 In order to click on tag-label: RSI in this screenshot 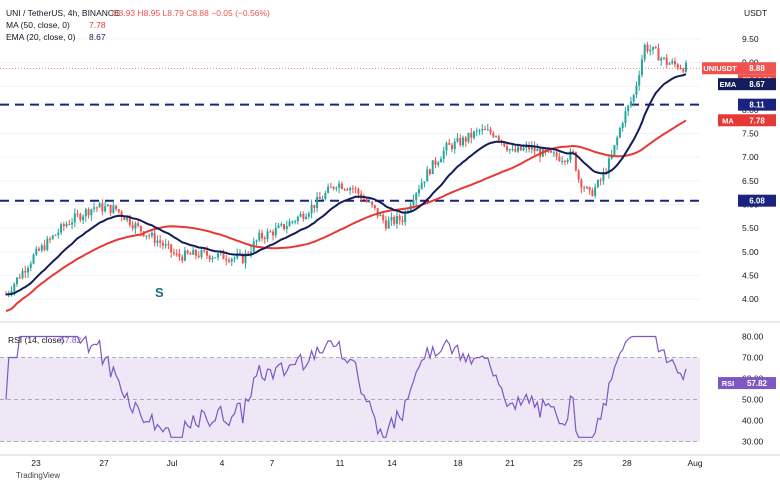, I will do `click(728, 383)`.